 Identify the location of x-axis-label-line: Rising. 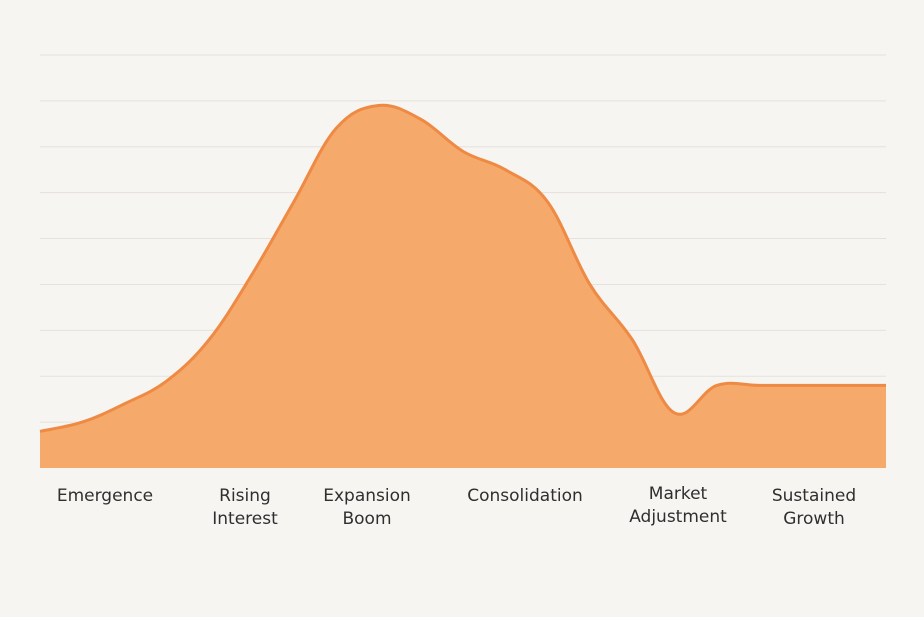
(245, 496).